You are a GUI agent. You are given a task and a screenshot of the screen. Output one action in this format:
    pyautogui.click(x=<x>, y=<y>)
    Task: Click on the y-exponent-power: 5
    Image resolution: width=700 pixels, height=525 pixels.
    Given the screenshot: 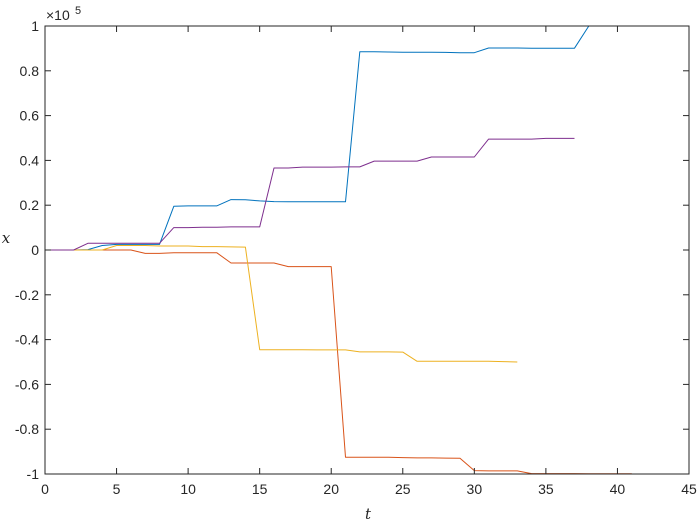 What is the action you would take?
    pyautogui.click(x=78, y=11)
    